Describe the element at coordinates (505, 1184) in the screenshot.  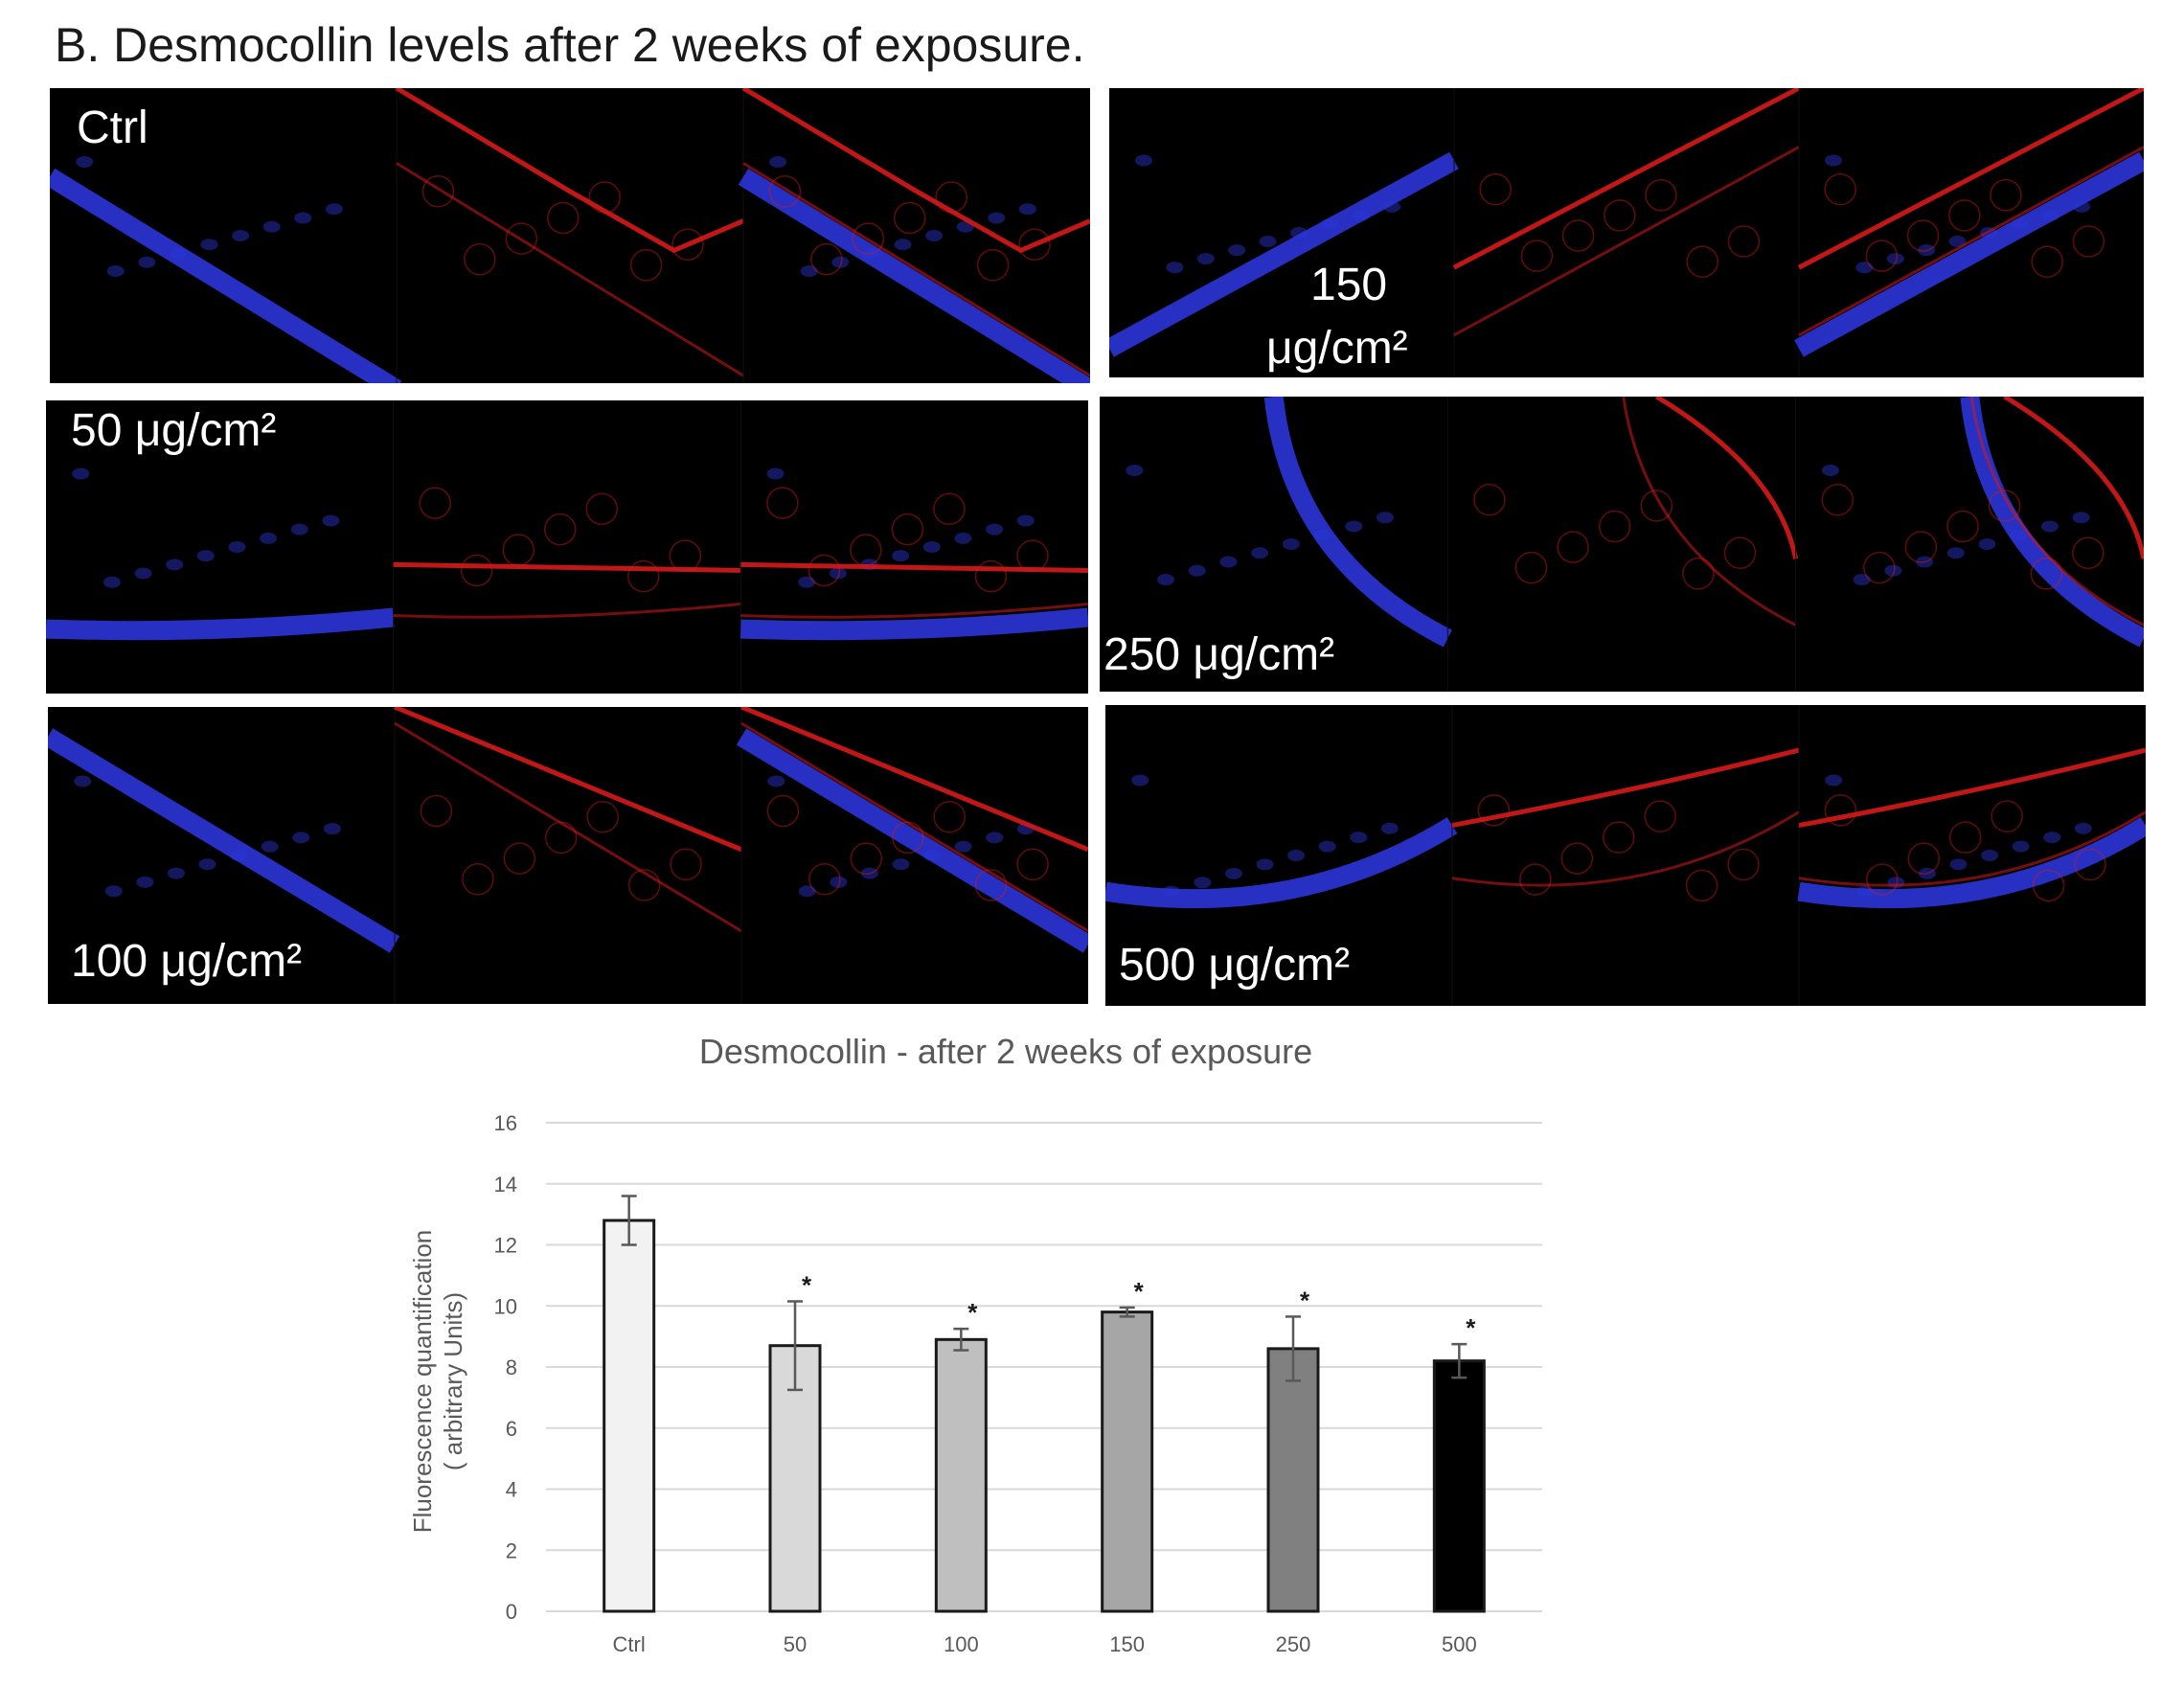
I see `y-tick-label: 14` at that location.